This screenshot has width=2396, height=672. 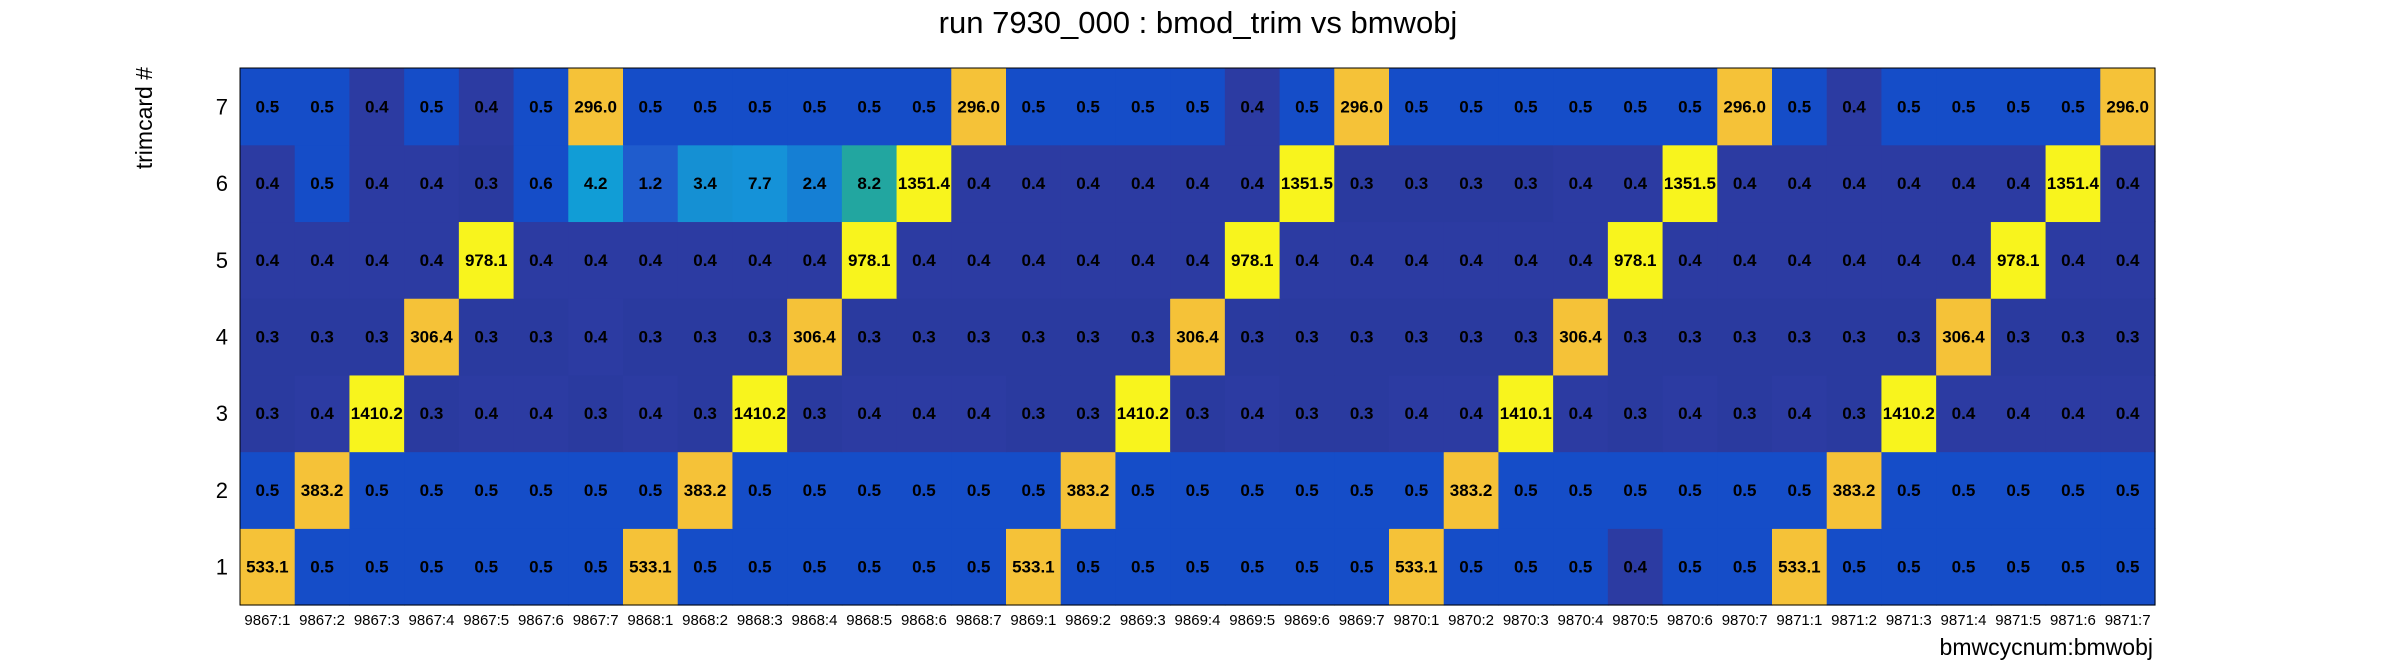 I want to click on x-tick-label: 9868:4, so click(x=815, y=620).